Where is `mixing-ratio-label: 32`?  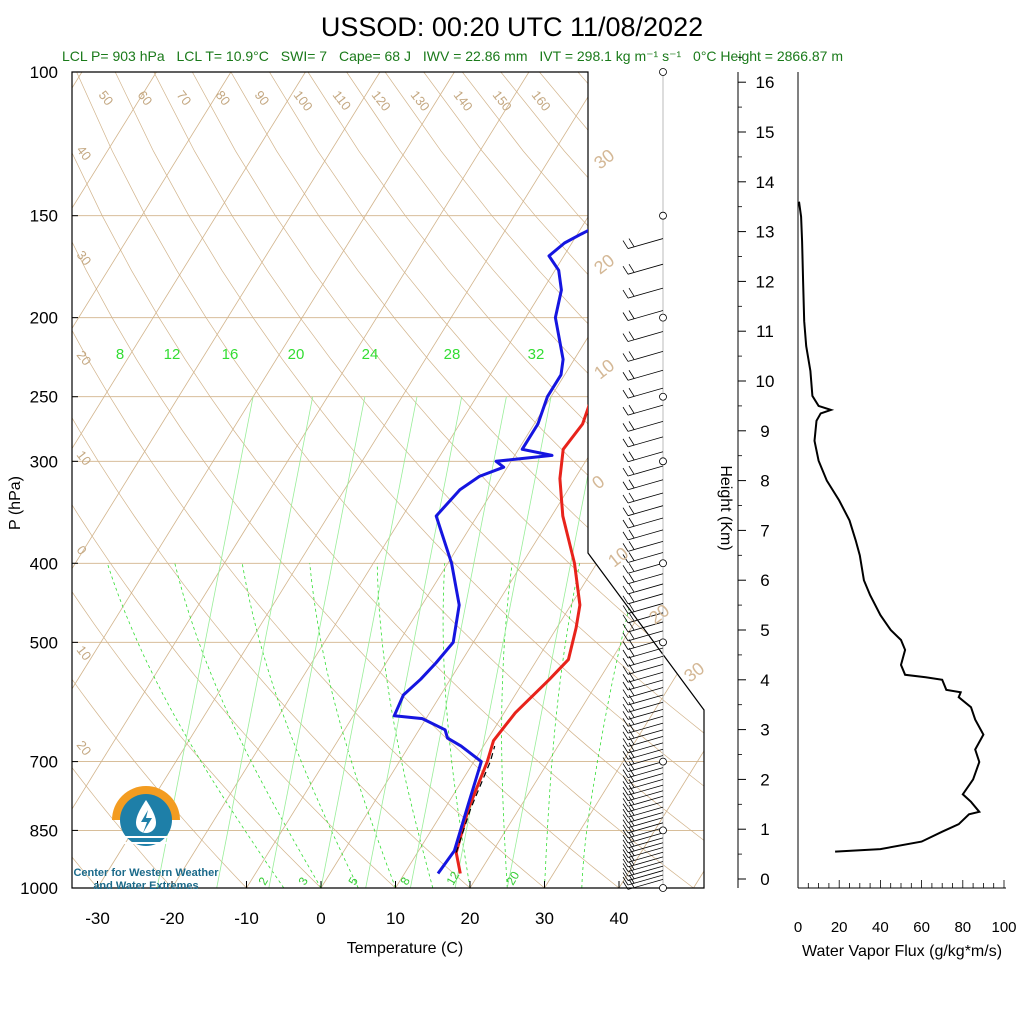
mixing-ratio-label: 32 is located at coordinates (536, 354).